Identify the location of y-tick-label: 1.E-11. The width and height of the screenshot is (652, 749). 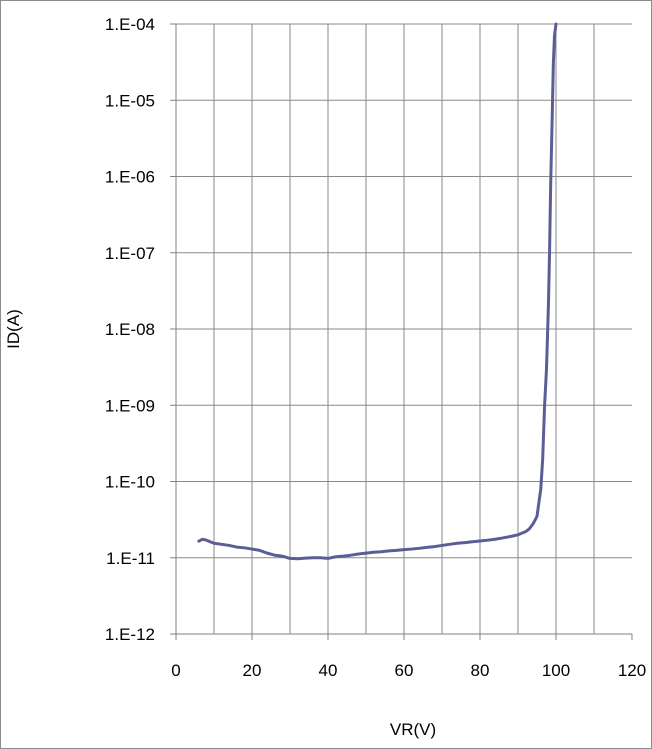
(130, 558).